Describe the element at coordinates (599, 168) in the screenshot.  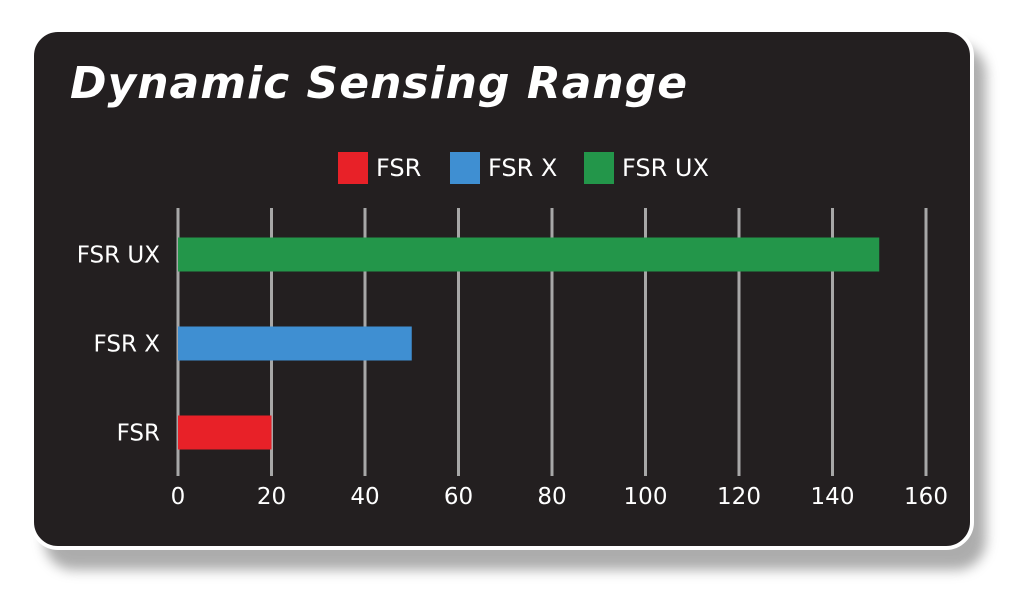
I see `legend-swatch-fsr-ux` at that location.